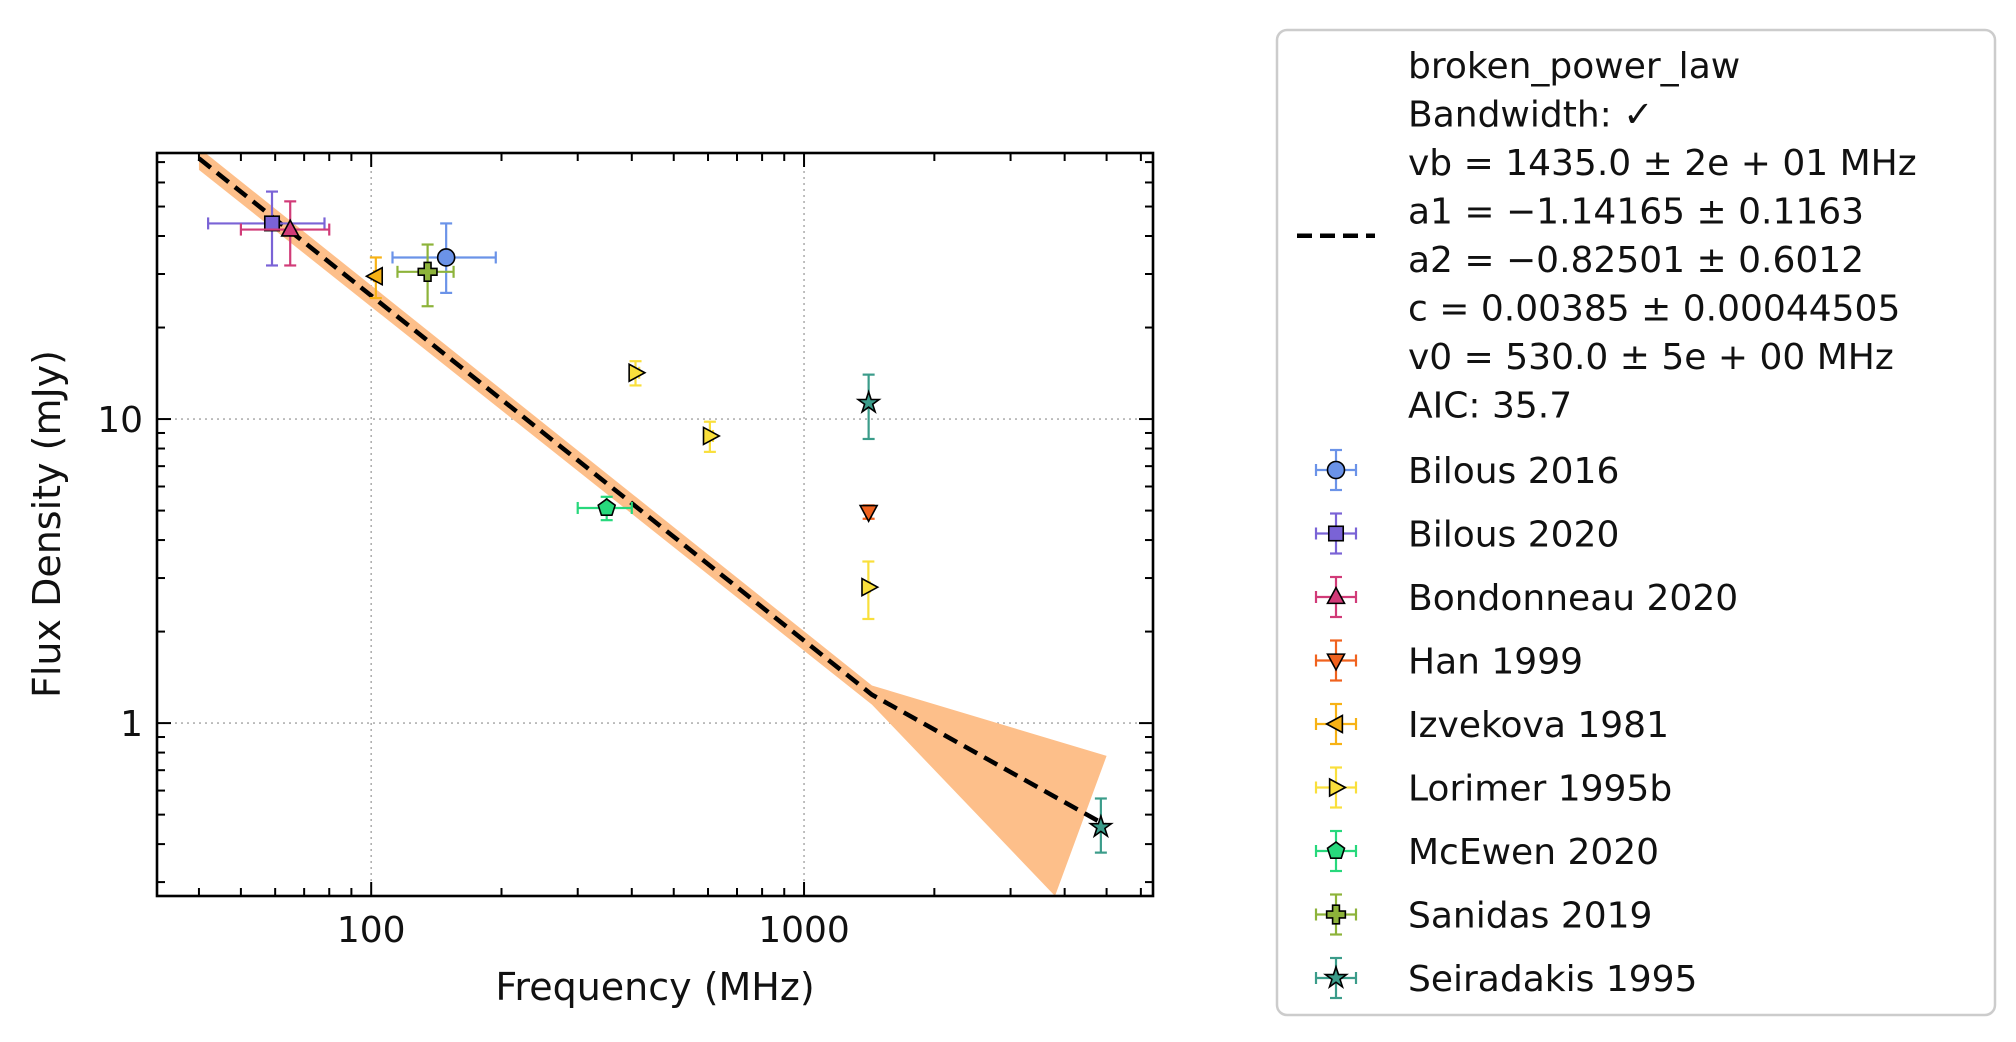 The width and height of the screenshot is (2016, 1042). I want to click on legend-label: Sanidas 2019, so click(1530, 916).